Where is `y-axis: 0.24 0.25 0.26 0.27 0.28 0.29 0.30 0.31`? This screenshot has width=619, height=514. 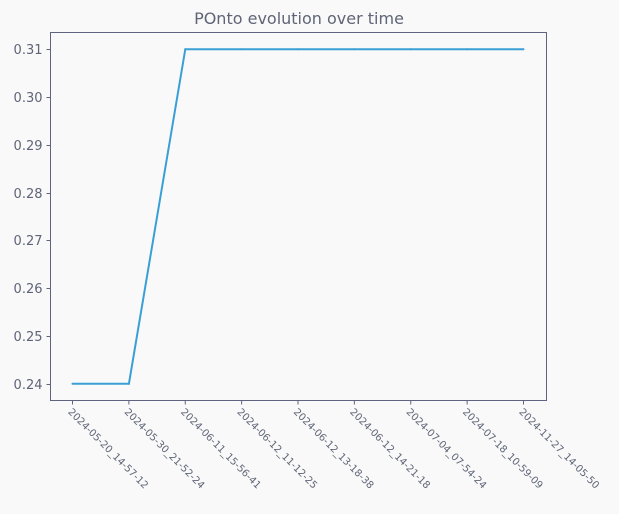
y-axis: 0.24 0.25 0.26 0.27 0.28 0.29 0.30 0.31 is located at coordinates (32, 218).